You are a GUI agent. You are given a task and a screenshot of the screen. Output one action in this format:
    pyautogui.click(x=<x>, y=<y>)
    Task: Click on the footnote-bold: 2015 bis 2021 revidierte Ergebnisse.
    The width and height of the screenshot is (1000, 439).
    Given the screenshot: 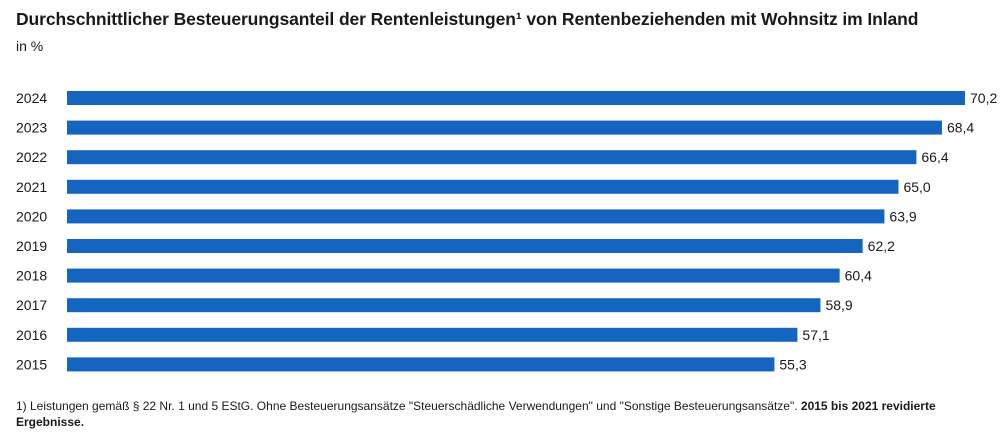 What is the action you would take?
    pyautogui.click(x=476, y=414)
    